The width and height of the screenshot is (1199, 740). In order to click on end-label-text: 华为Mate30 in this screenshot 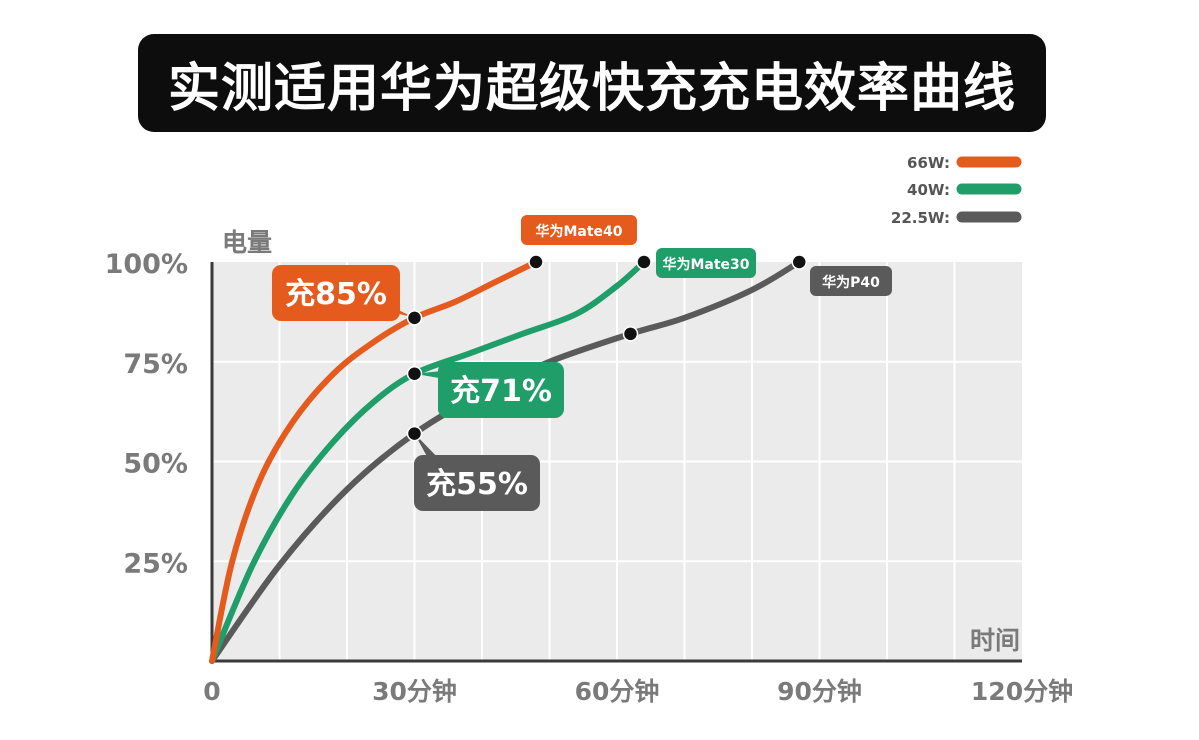, I will do `click(705, 264)`.